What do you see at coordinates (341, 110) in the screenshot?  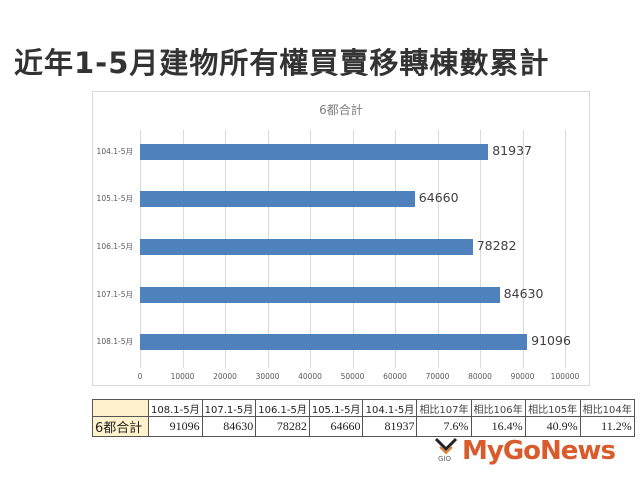 I see `chart-title: 6都合計` at bounding box center [341, 110].